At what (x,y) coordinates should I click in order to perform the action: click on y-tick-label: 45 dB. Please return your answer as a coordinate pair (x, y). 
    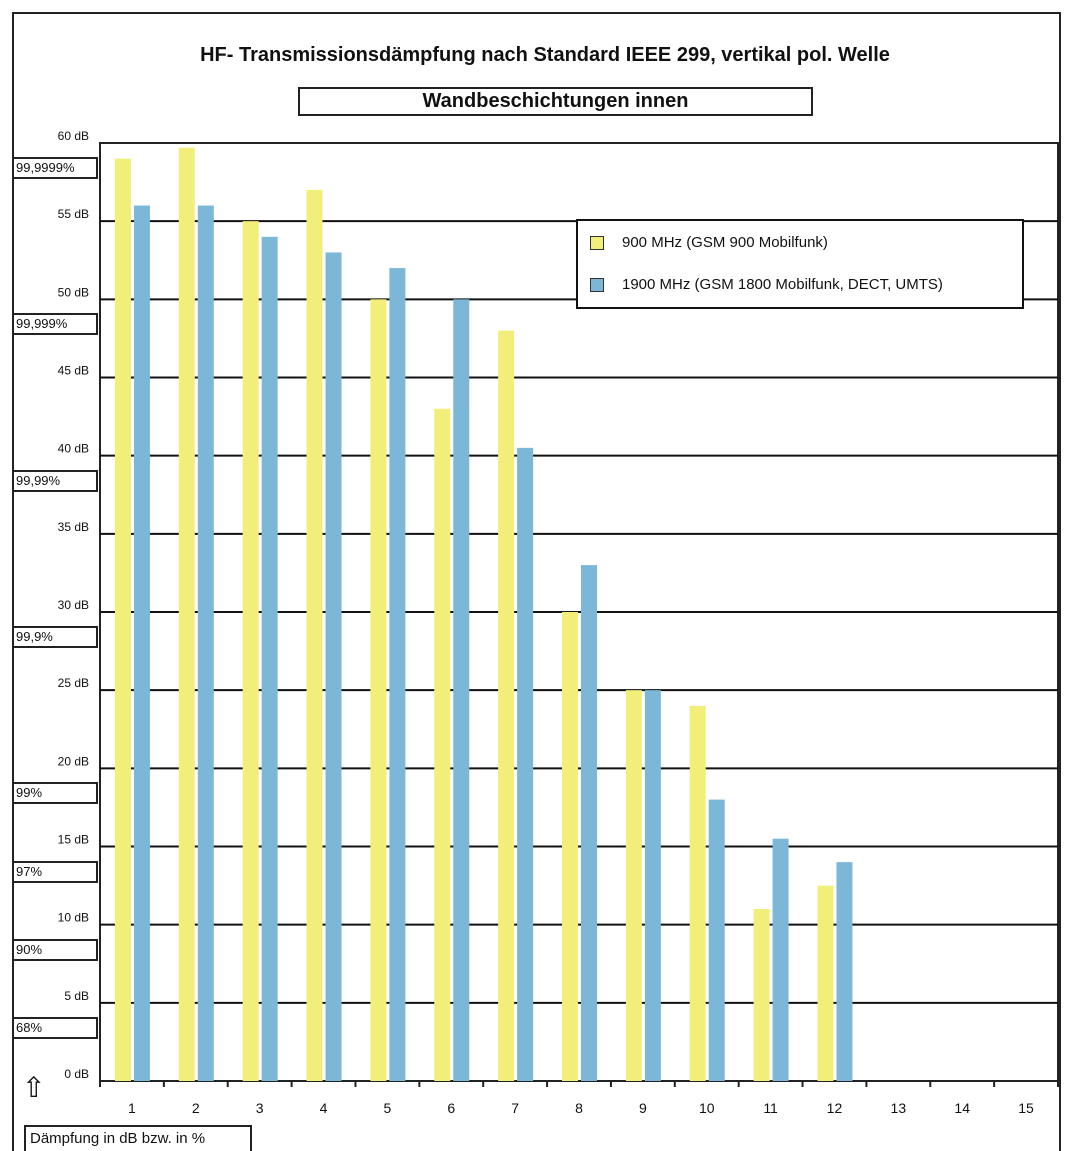
    Looking at the image, I should click on (73, 371).